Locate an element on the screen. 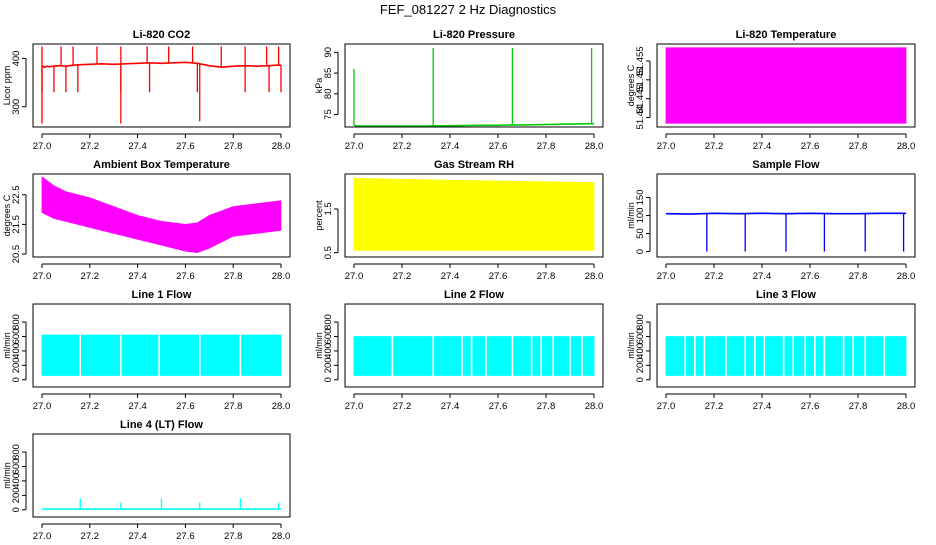 Image resolution: width=936 pixels, height=545 pixels. y-axis-label: Licor ppm is located at coordinates (7, 86).